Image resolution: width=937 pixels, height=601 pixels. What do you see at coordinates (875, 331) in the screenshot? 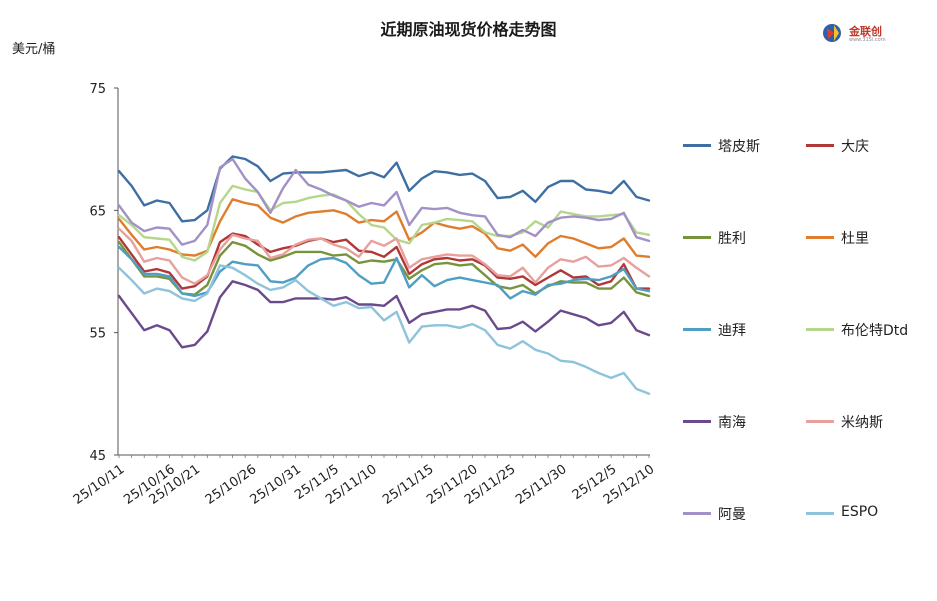
I see `legend-label: 布伦特Dtd` at bounding box center [875, 331].